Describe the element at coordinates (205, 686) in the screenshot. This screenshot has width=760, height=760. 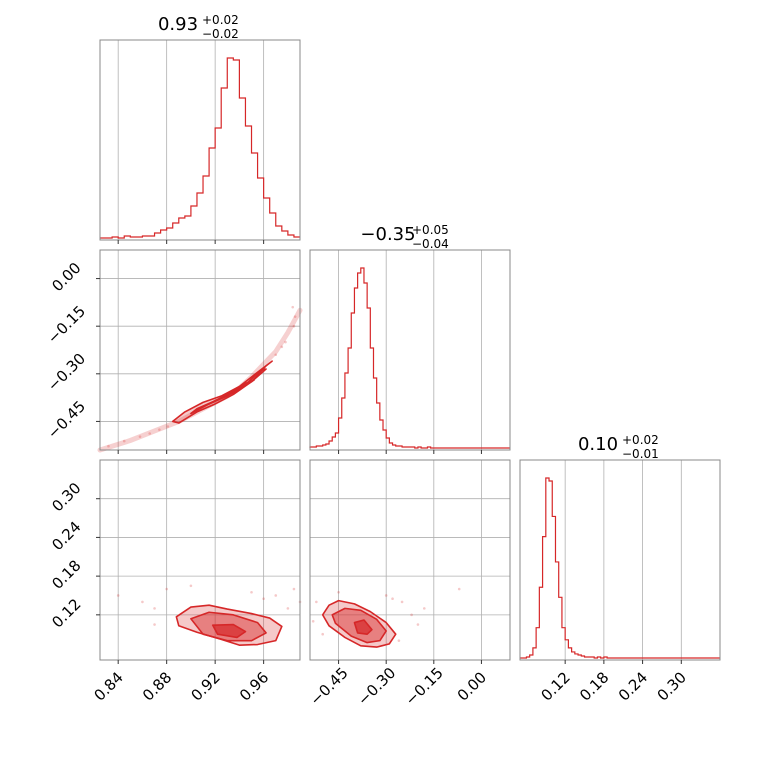
I see `x-tick-label: 0.92` at that location.